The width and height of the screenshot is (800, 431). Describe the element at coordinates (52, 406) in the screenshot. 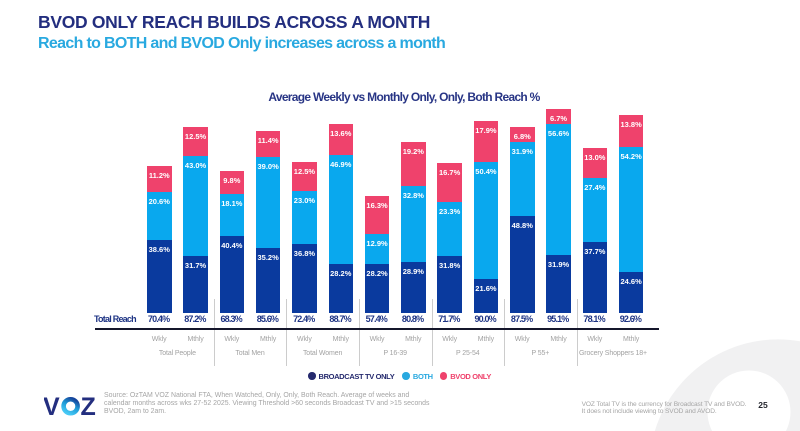

I see `svg-text: V` at that location.